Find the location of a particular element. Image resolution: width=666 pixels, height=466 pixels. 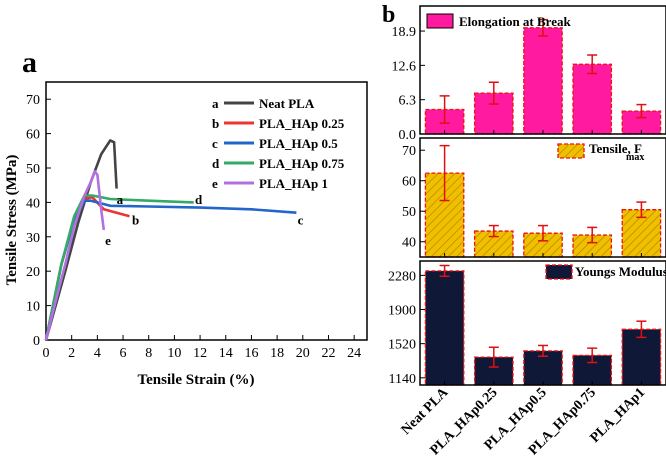

legend-letter-c: c is located at coordinates (215, 143).